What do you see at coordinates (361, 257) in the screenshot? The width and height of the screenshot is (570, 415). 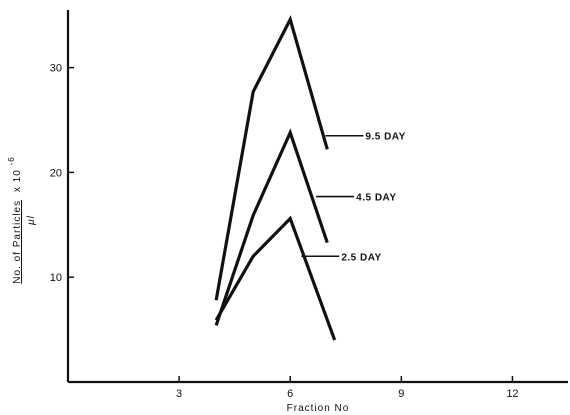 I see `annotation-label: 2.5 DAY` at bounding box center [361, 257].